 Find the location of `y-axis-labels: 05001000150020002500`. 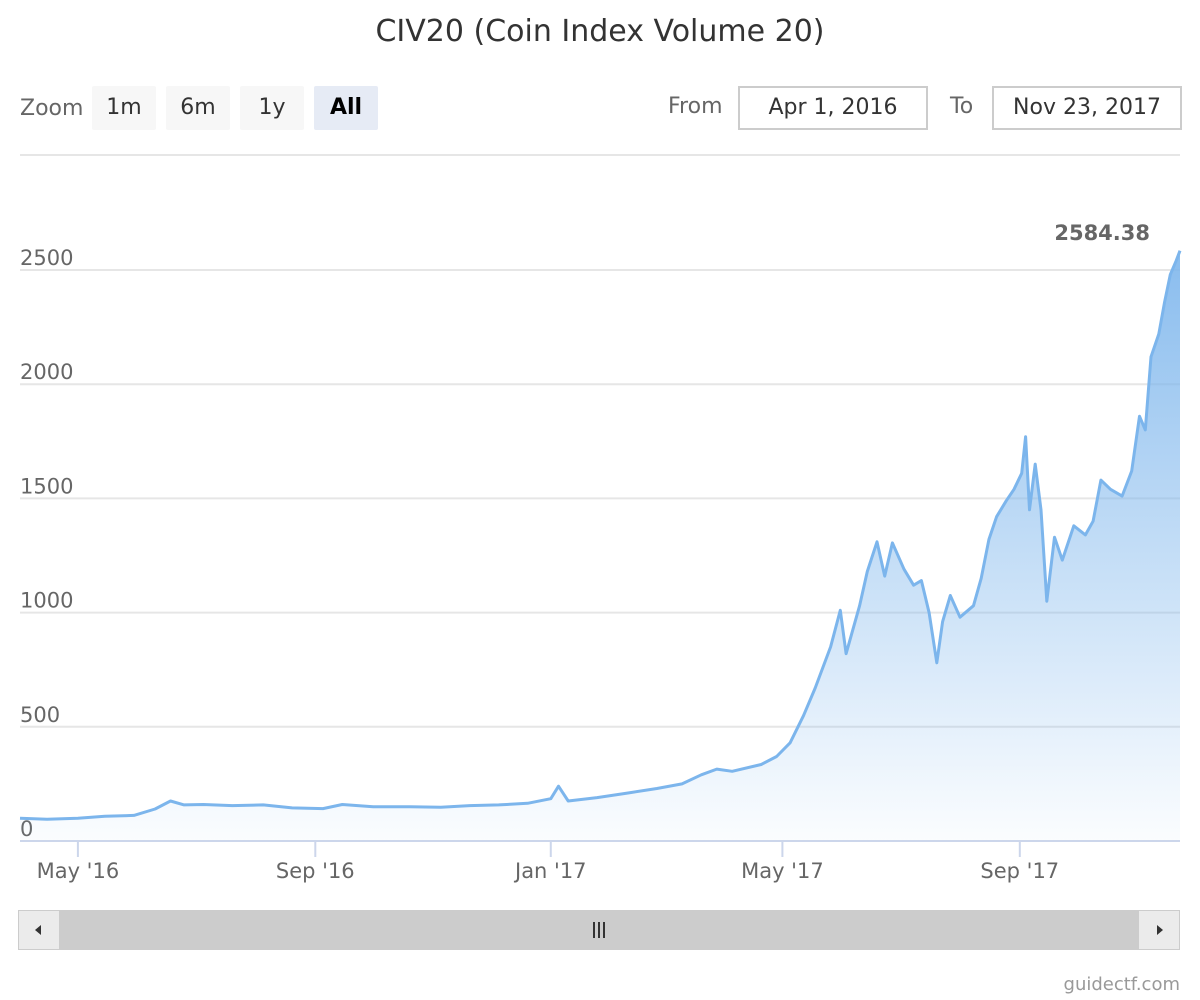

y-axis-labels: 05001000150020002500 is located at coordinates (46, 543).